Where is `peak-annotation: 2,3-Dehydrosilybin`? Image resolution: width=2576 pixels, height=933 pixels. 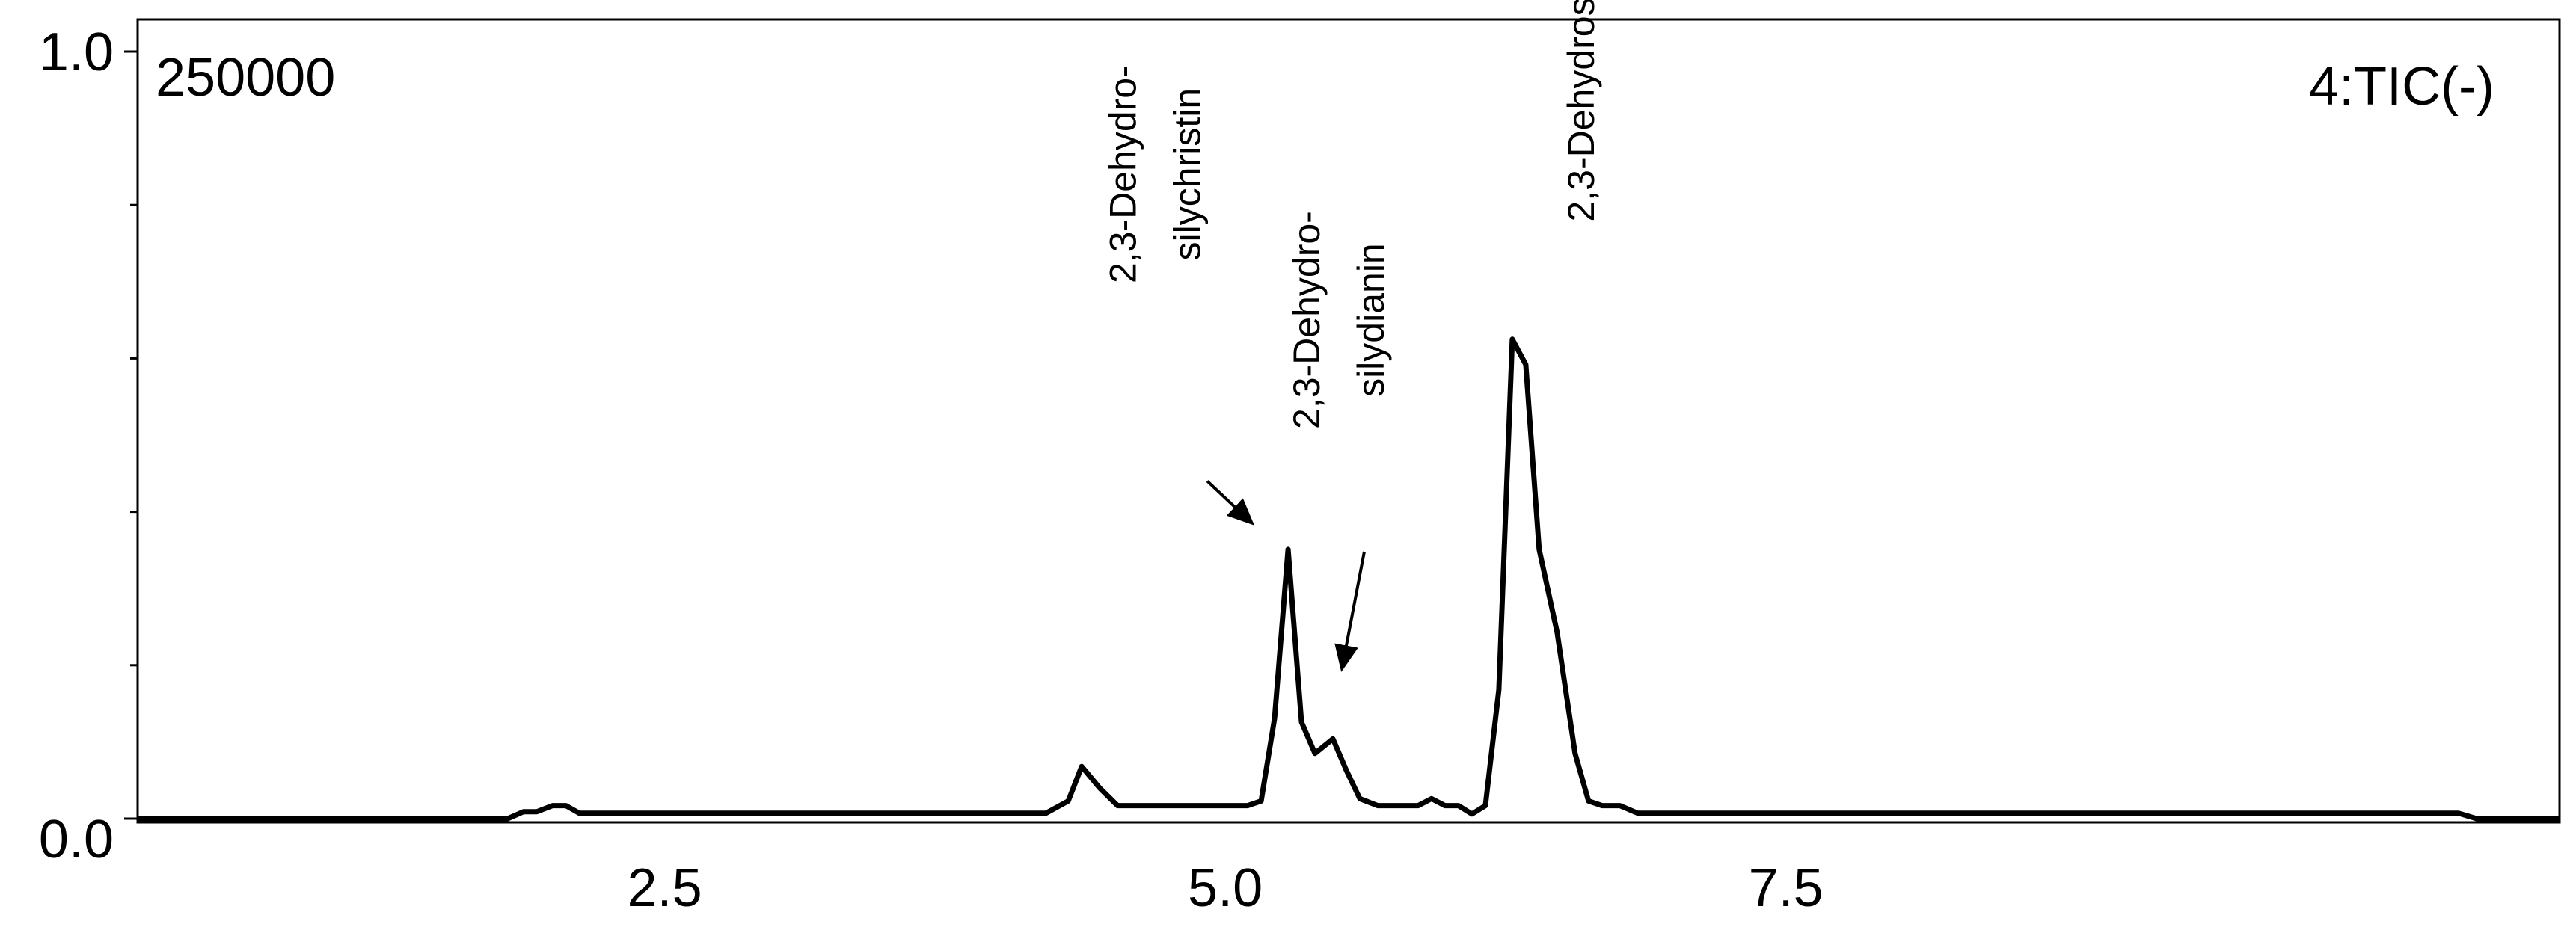
peak-annotation: 2,3-Dehydrosilybin is located at coordinates (1581, 111).